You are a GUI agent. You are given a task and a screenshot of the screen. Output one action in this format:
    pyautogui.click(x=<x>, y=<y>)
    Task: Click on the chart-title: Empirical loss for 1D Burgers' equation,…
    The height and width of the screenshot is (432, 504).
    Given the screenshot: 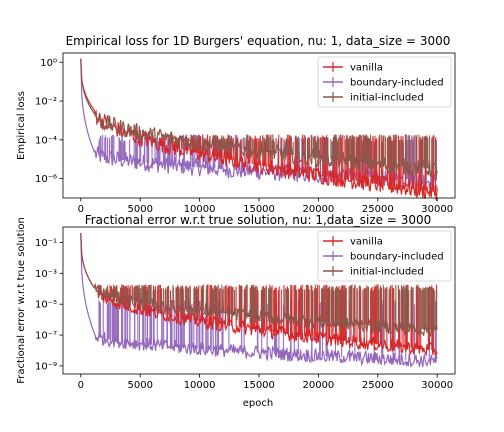 What is the action you would take?
    pyautogui.click(x=258, y=41)
    